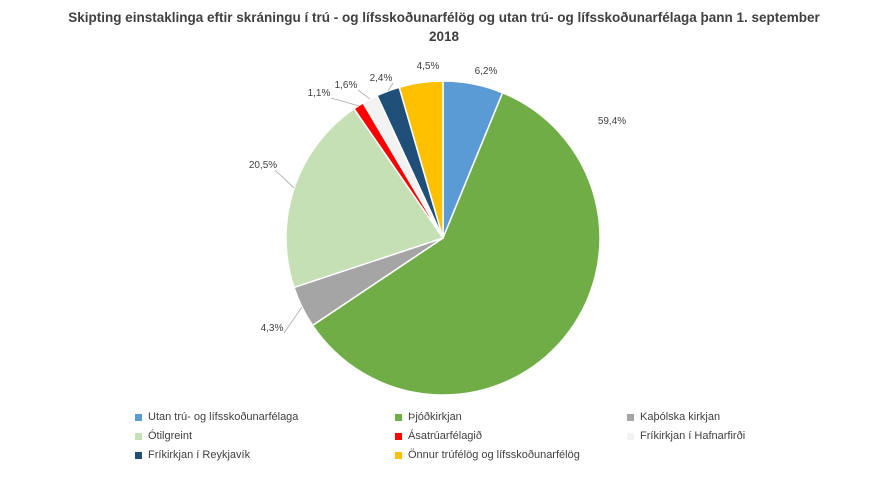  I want to click on data-label: 1,1%, so click(319, 93).